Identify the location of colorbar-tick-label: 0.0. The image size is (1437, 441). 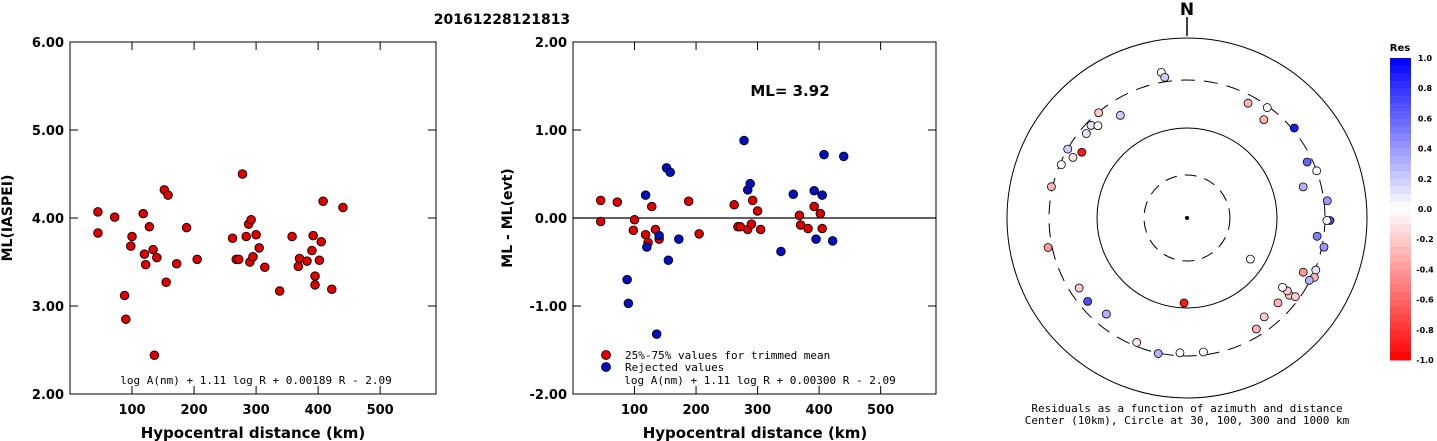
(1425, 209).